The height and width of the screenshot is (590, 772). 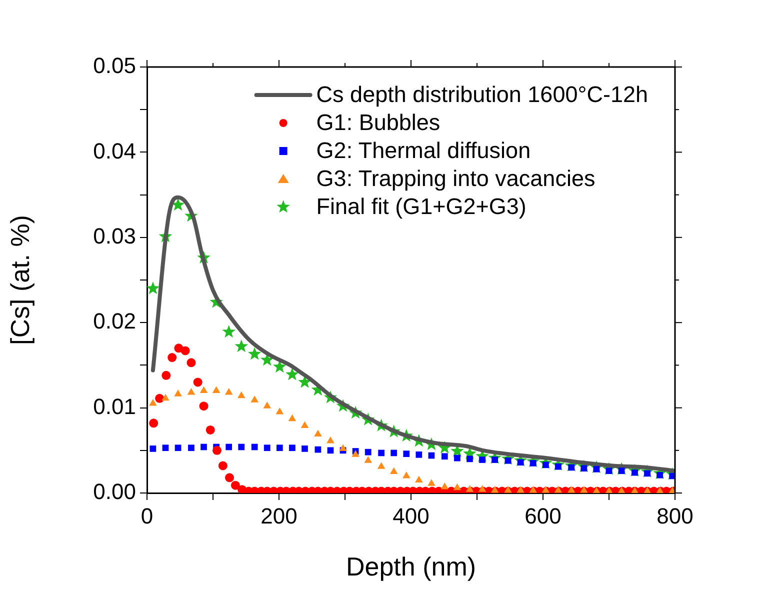 What do you see at coordinates (147, 515) in the screenshot?
I see `x-tick-label: 0` at bounding box center [147, 515].